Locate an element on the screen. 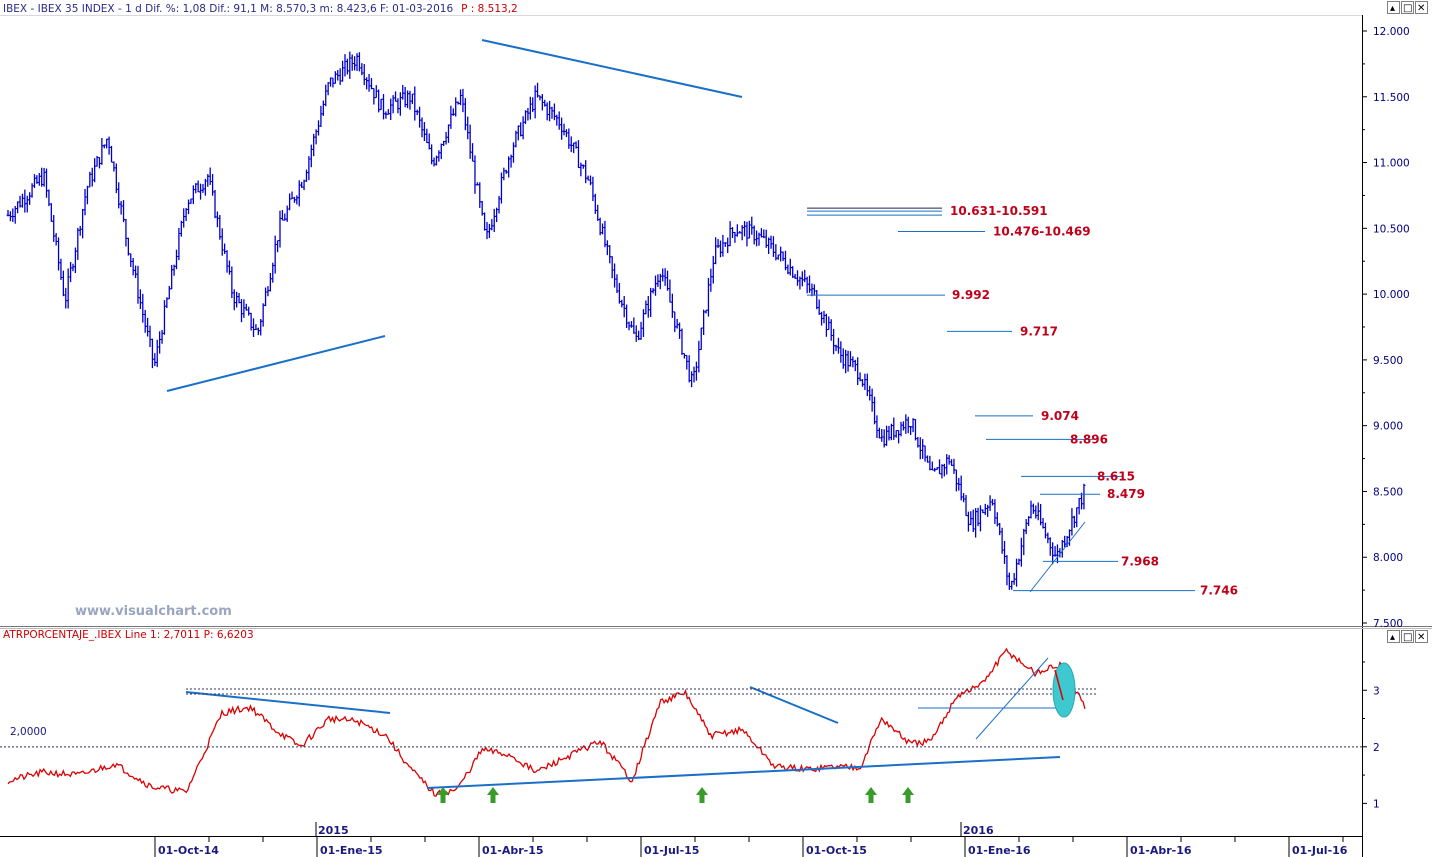 This screenshot has height=857, width=1432. indicator-trendline-up is located at coordinates (1012, 698).